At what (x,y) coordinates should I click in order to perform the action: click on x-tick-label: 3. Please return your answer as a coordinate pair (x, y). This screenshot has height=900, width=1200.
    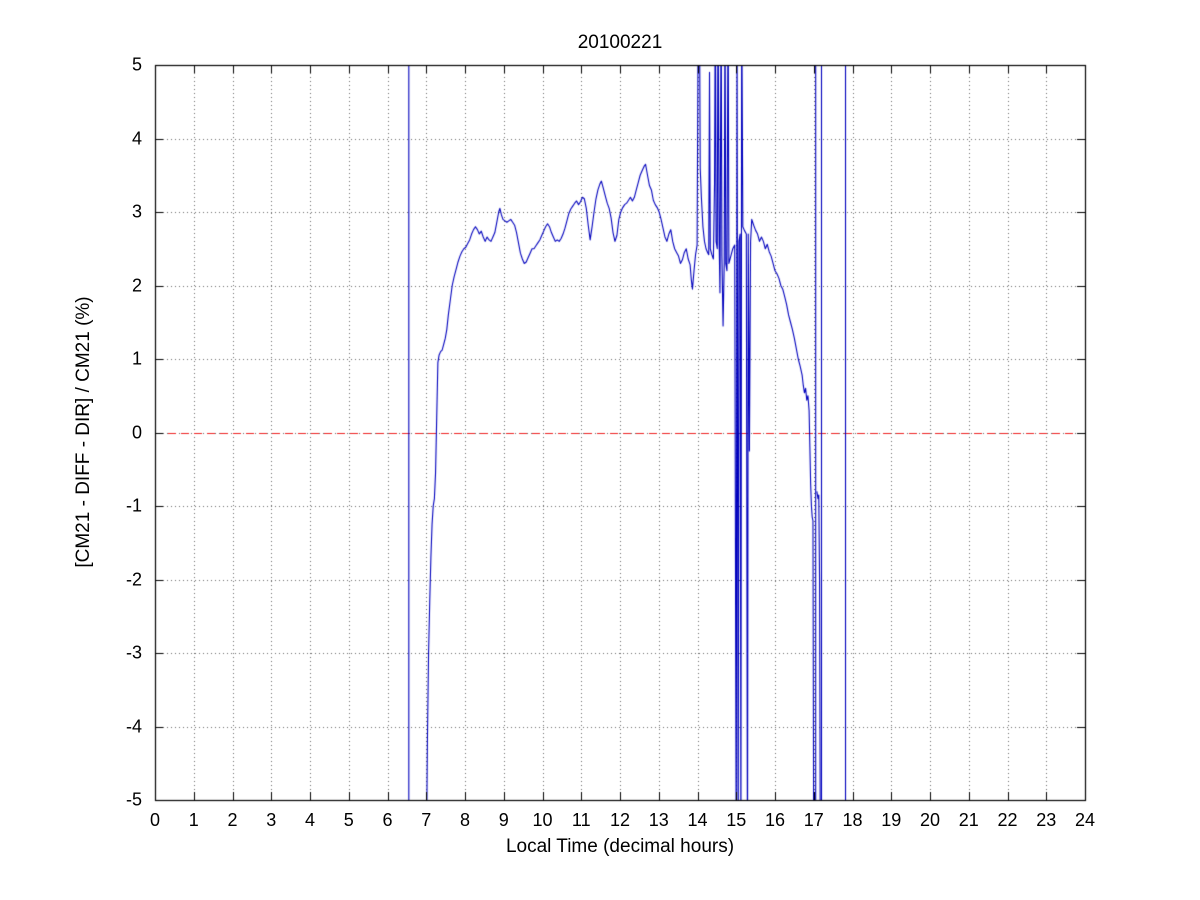
    Looking at the image, I should click on (271, 820).